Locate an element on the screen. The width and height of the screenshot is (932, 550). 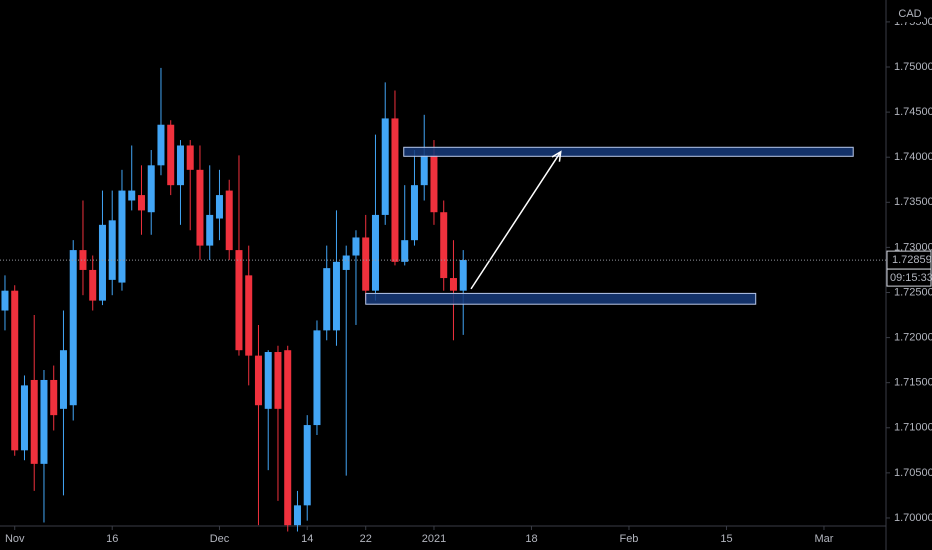
x-tick-label: 18 is located at coordinates (531, 539).